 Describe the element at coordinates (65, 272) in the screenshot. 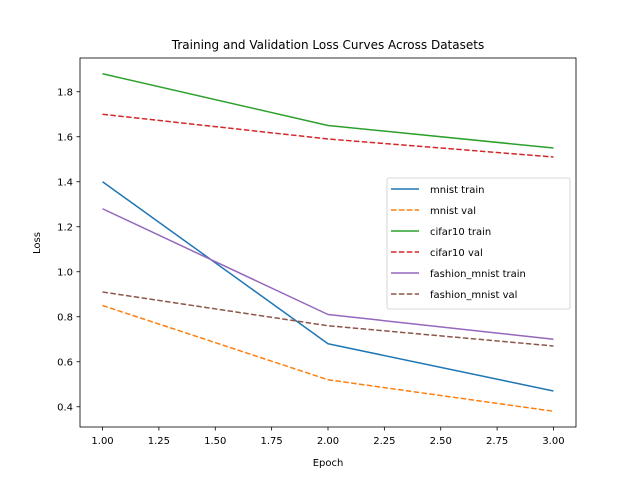

I see `y-tick-label: 1.0` at that location.